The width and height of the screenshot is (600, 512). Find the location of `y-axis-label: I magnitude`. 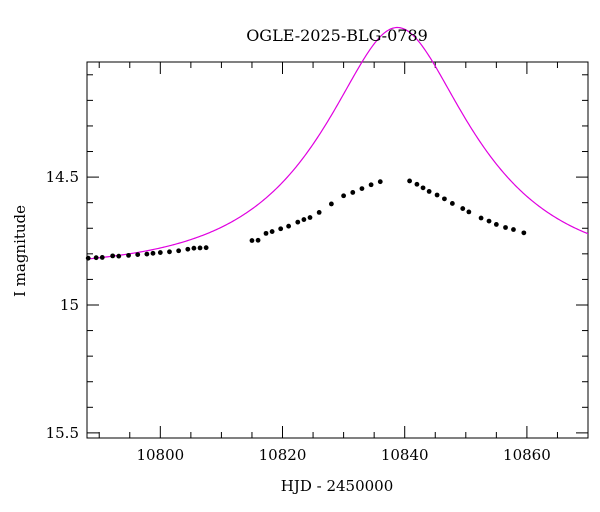

y-axis-label: I magnitude is located at coordinates (20, 251).